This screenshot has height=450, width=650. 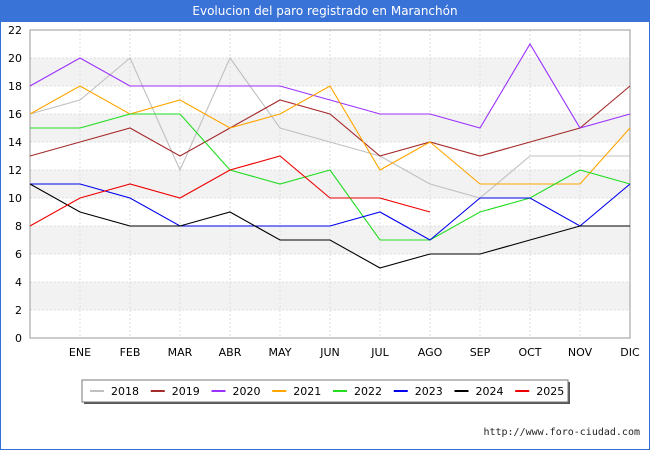 What do you see at coordinates (15, 198) in the screenshot?
I see `y-tick-label: 10` at bounding box center [15, 198].